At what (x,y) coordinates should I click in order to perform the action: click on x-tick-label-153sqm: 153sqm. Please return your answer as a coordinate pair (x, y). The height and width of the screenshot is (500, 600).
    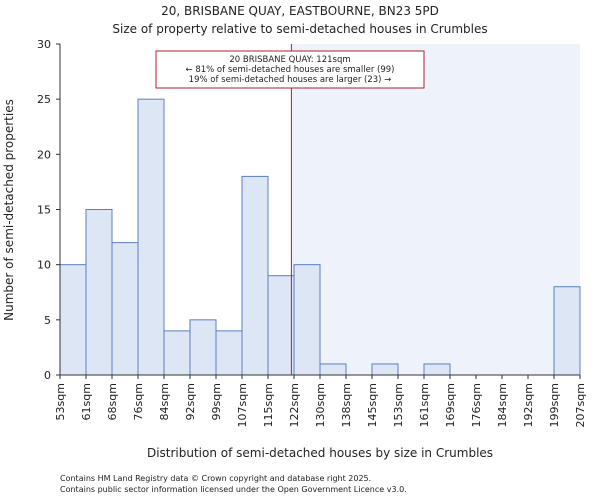
    Looking at the image, I should click on (398, 405).